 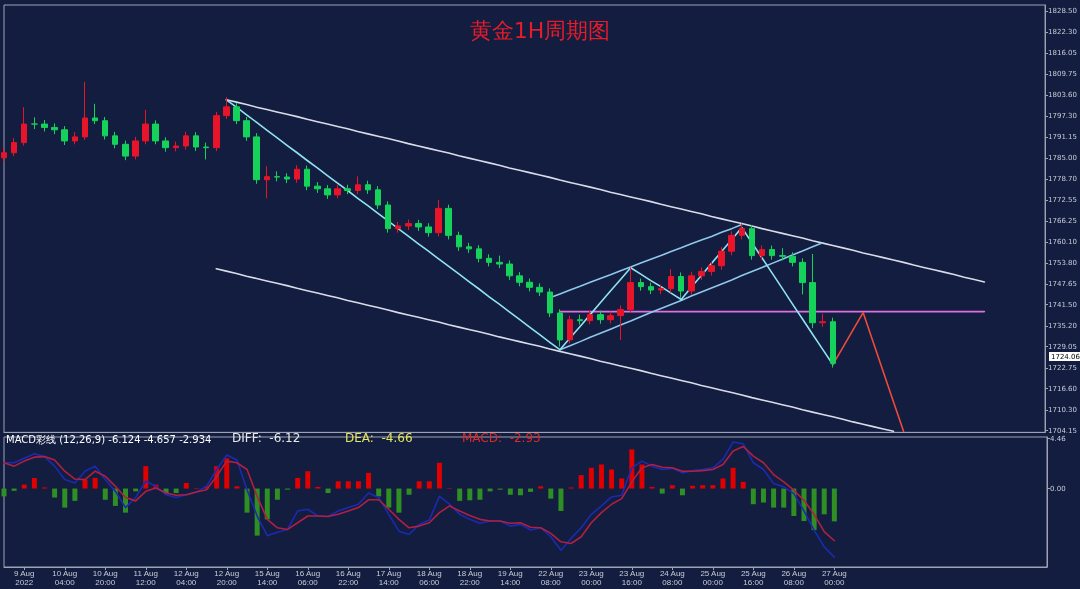 What do you see at coordinates (186, 578) in the screenshot?
I see `x-tick-label: 12 Aug 04:00` at bounding box center [186, 578].